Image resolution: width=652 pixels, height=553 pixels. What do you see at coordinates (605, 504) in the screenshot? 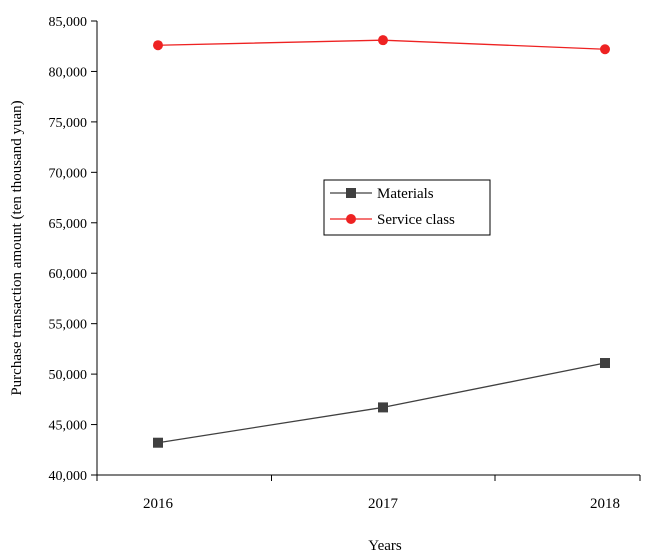
I see `x-tick-label: 2018` at bounding box center [605, 504].